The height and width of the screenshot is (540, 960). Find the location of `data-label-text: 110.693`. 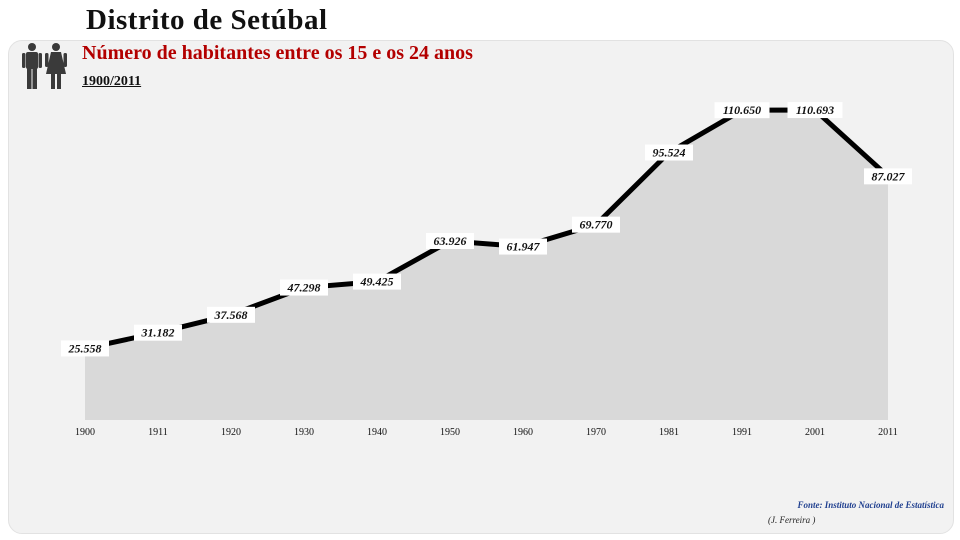

data-label-text: 110.693 is located at coordinates (815, 110).